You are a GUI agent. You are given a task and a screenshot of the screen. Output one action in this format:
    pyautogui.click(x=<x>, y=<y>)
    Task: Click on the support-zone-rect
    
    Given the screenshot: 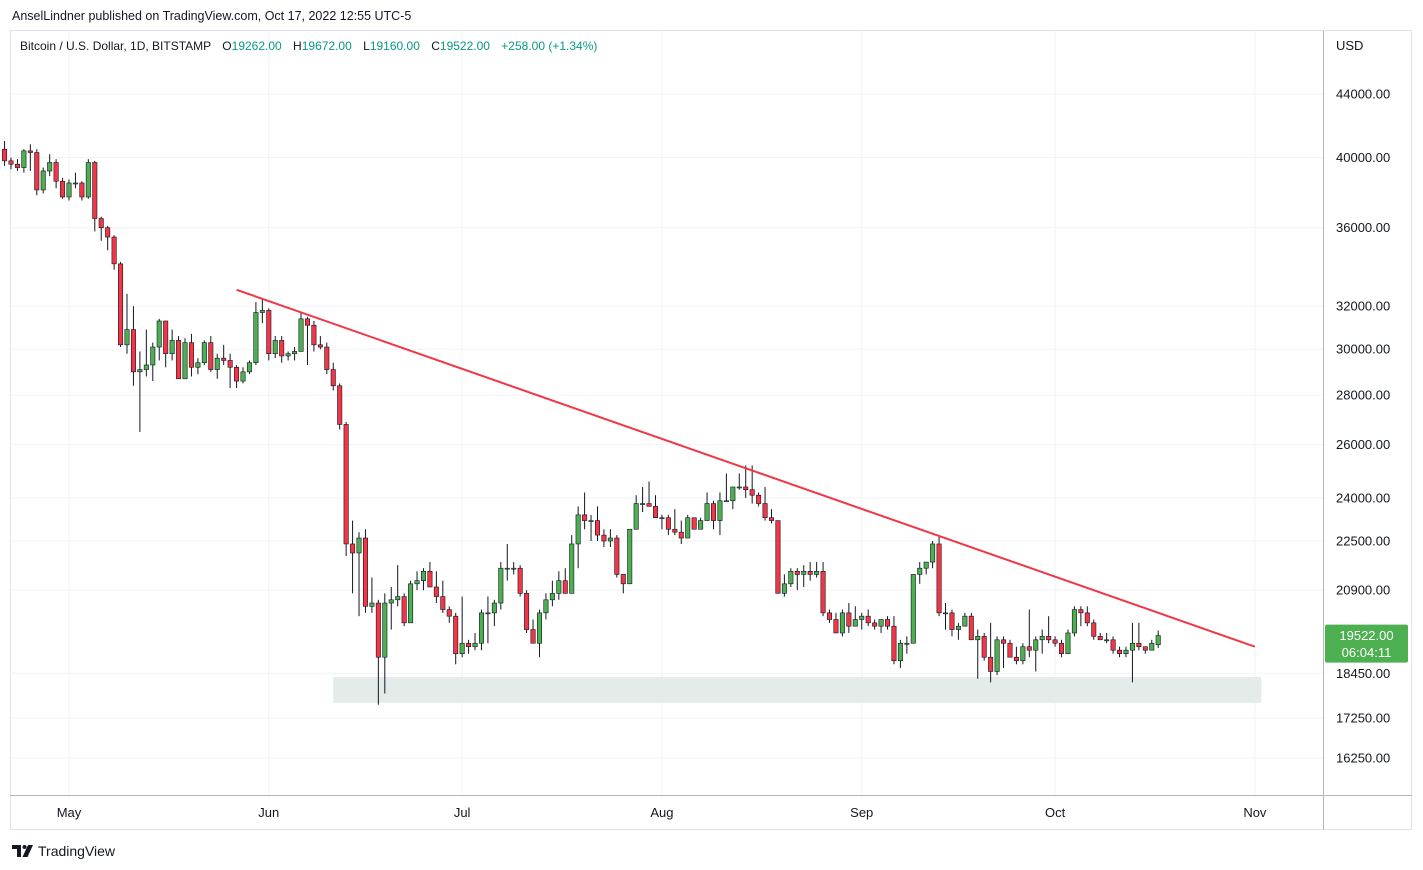 What is the action you would take?
    pyautogui.click(x=797, y=689)
    